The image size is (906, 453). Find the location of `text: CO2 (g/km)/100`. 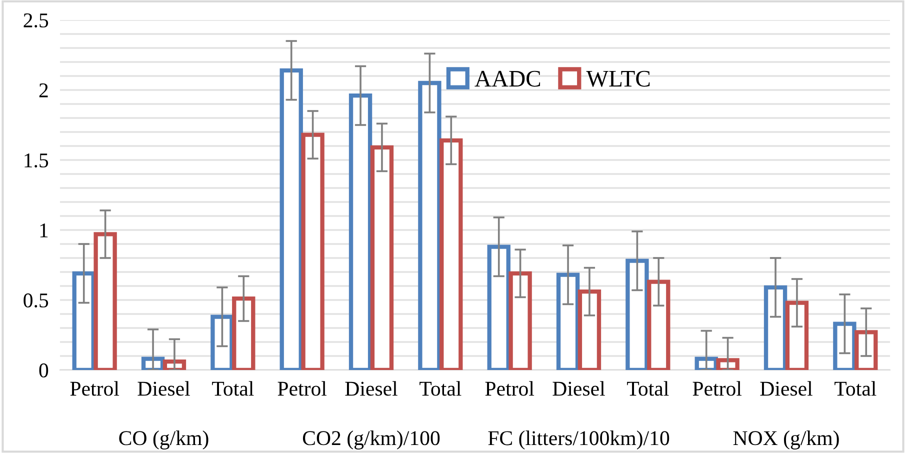

text: CO2 (g/km)/100 is located at coordinates (371, 440).